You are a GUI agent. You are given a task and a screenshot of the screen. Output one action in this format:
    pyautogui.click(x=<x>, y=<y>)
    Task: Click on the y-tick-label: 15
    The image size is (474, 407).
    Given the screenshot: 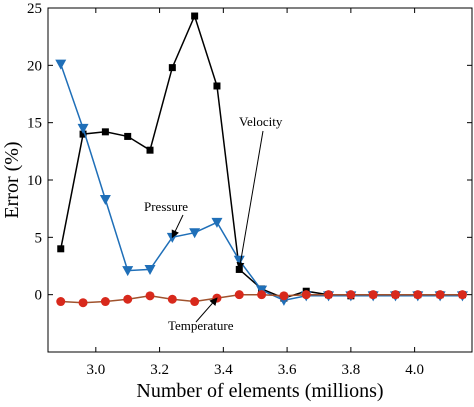 What is the action you would take?
    pyautogui.click(x=34, y=124)
    